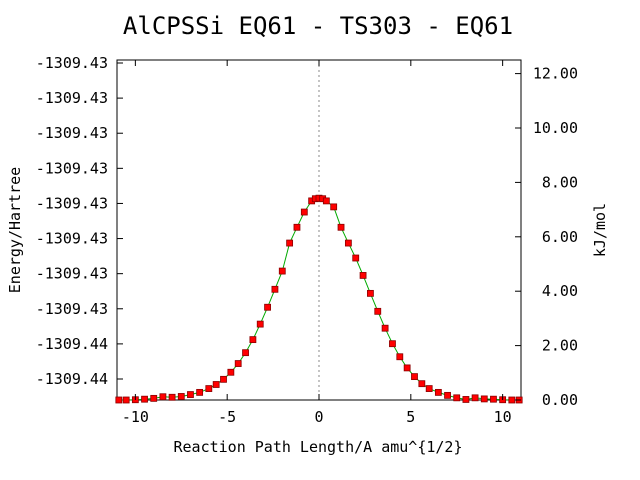 The image size is (640, 480). Describe the element at coordinates (318, 417) in the screenshot. I see `x-tick-label: 0` at that location.